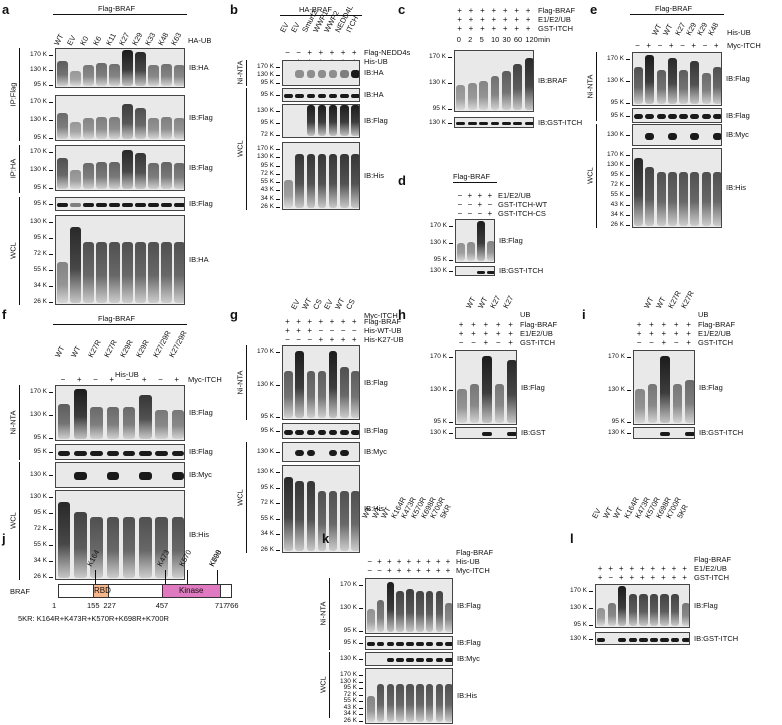 Image resolution: width=782 pixels, height=725 pixels. I want to click on a-marker: 170 K, so click(38, 101).